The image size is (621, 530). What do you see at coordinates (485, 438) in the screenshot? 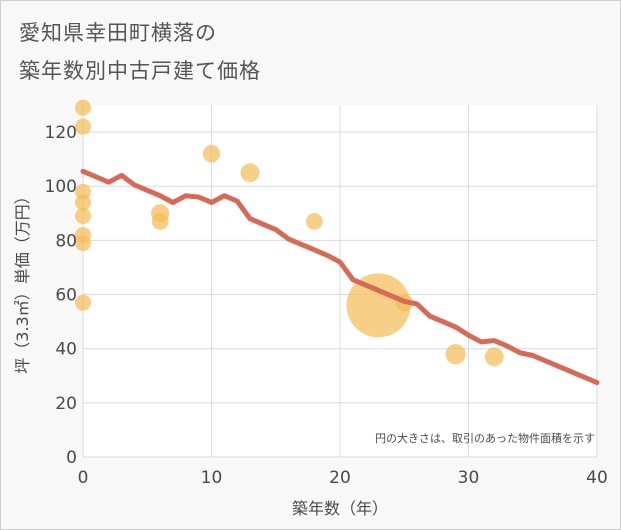
I see `size-annotation: 円の大きさは、取引のあった物件面積を示す` at bounding box center [485, 438].